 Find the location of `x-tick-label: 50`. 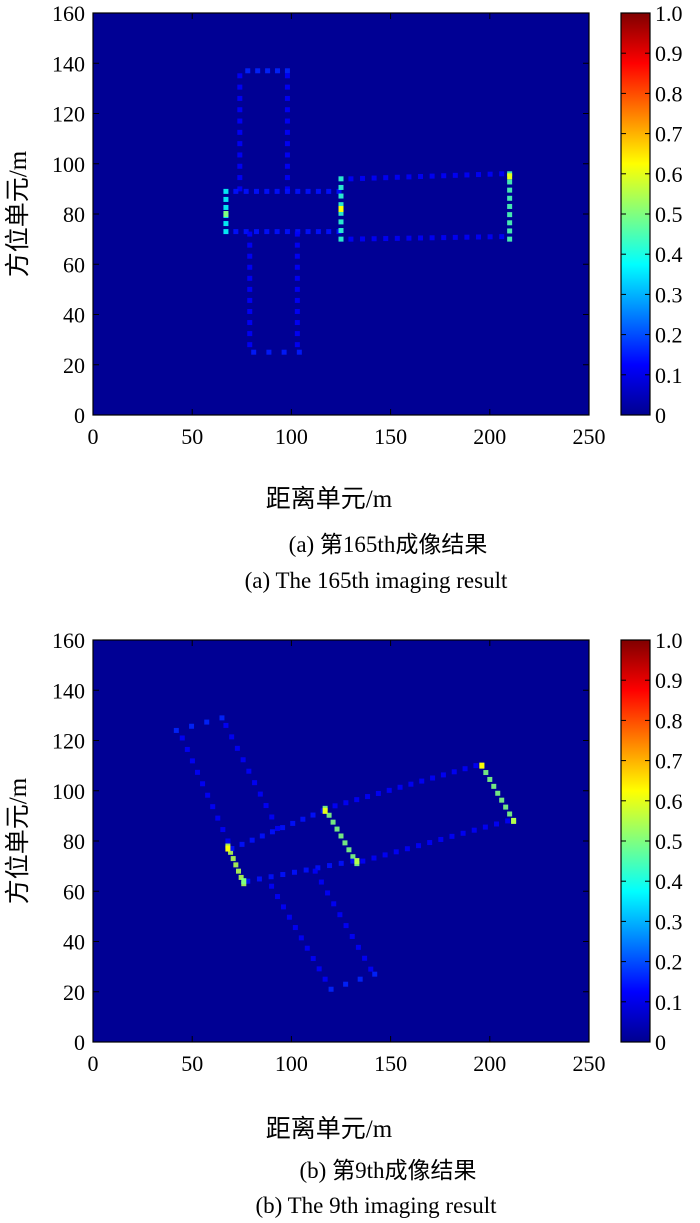

x-tick-label: 50 is located at coordinates (192, 1063).